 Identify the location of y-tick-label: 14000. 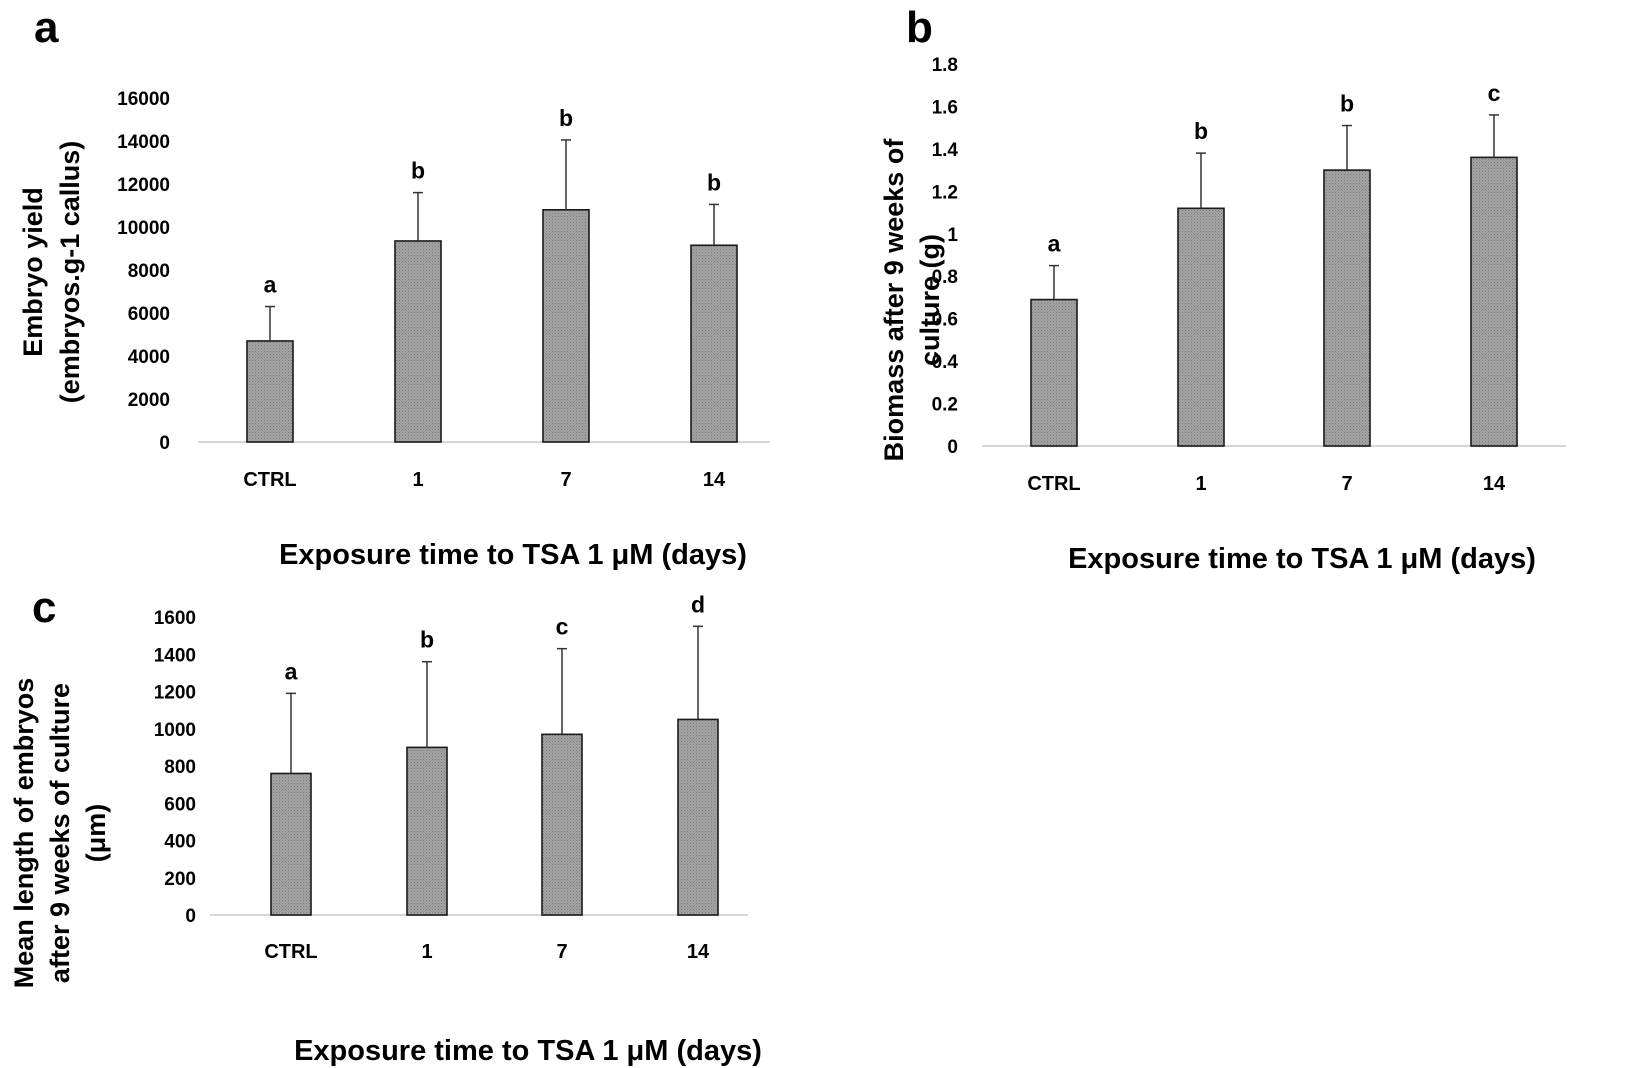
(143, 142).